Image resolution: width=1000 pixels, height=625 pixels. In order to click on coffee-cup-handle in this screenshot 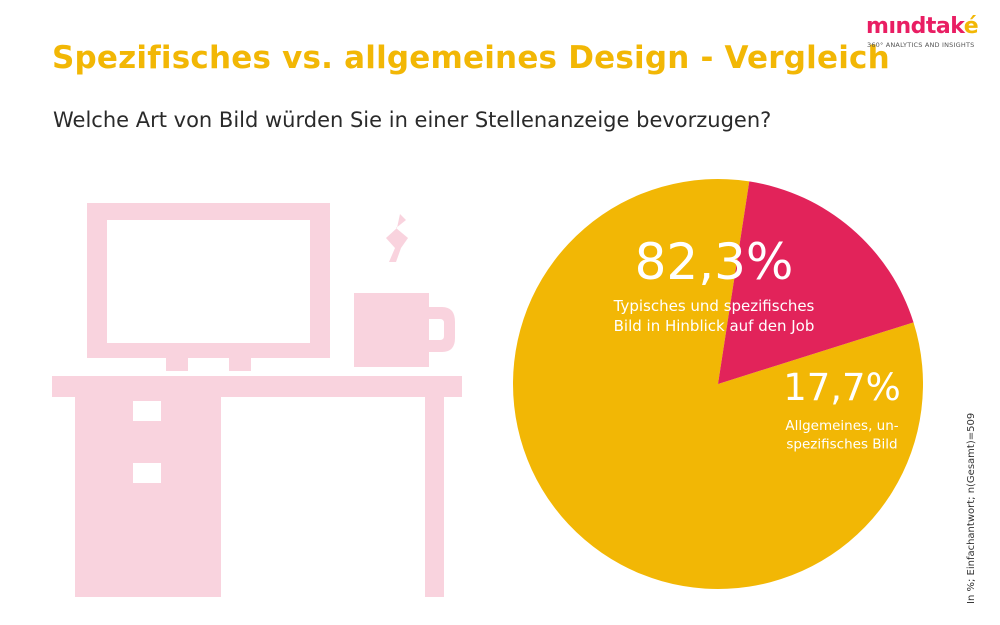, I will do `click(442, 329)`.